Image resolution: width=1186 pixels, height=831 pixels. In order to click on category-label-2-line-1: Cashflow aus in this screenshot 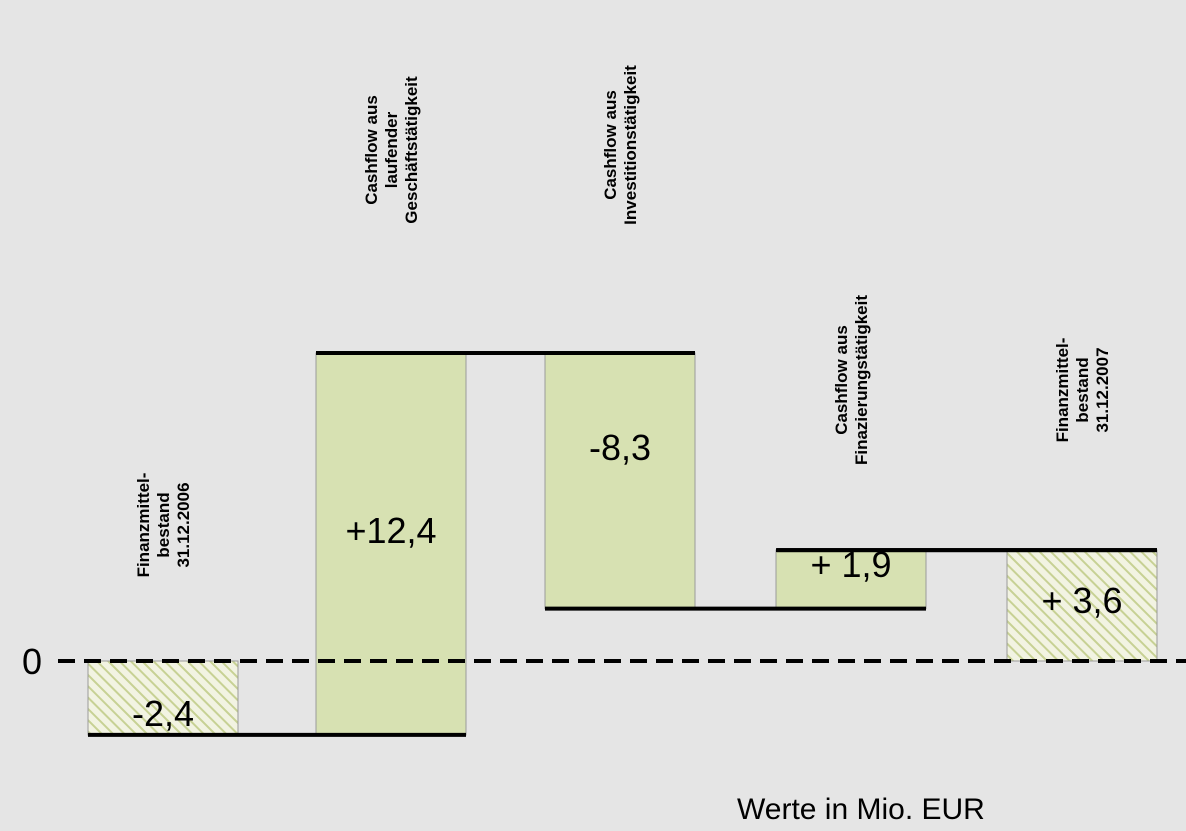, I will do `click(371, 150)`.